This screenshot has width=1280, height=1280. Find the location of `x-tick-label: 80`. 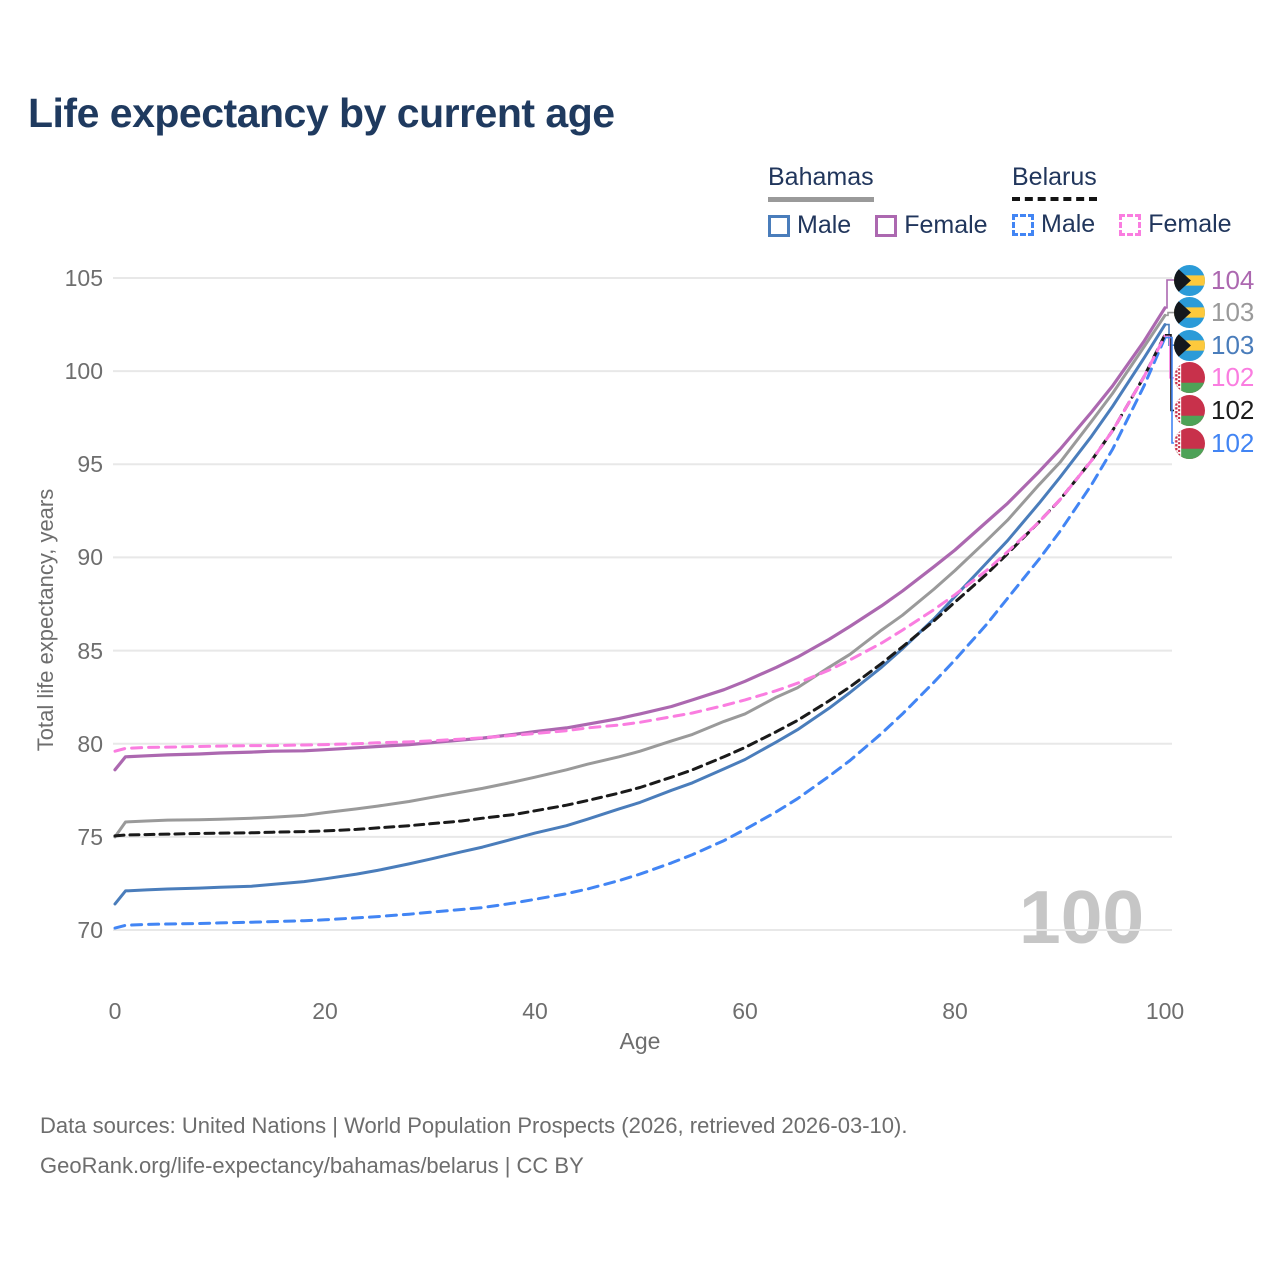

x-tick-label: 80 is located at coordinates (955, 1011).